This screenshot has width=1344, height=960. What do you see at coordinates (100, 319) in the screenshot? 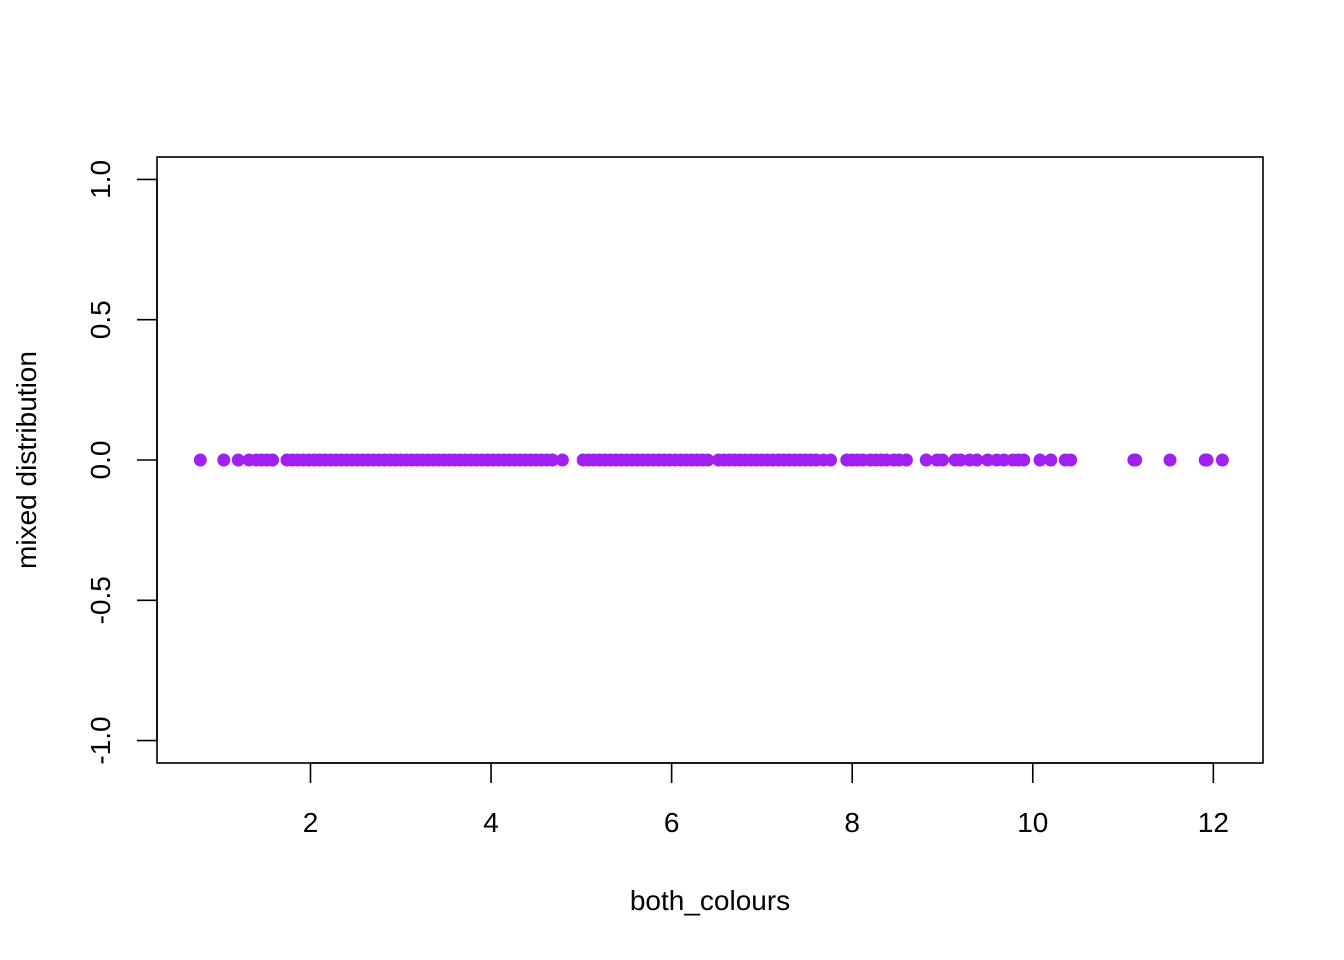
I see `y-tick-label: 0.5` at bounding box center [100, 319].